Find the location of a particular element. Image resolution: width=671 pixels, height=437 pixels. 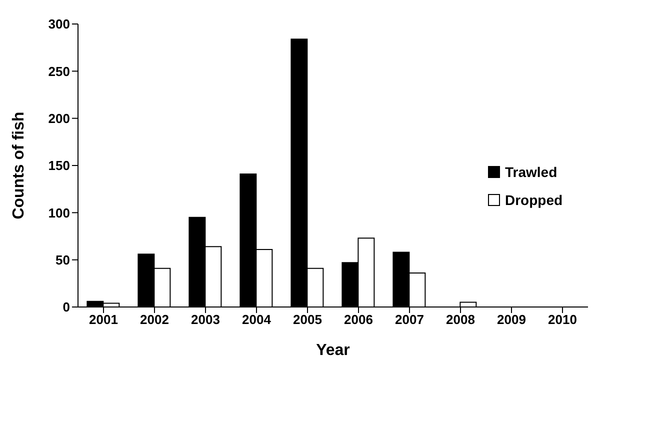

legend-label: Dropped is located at coordinates (533, 200).